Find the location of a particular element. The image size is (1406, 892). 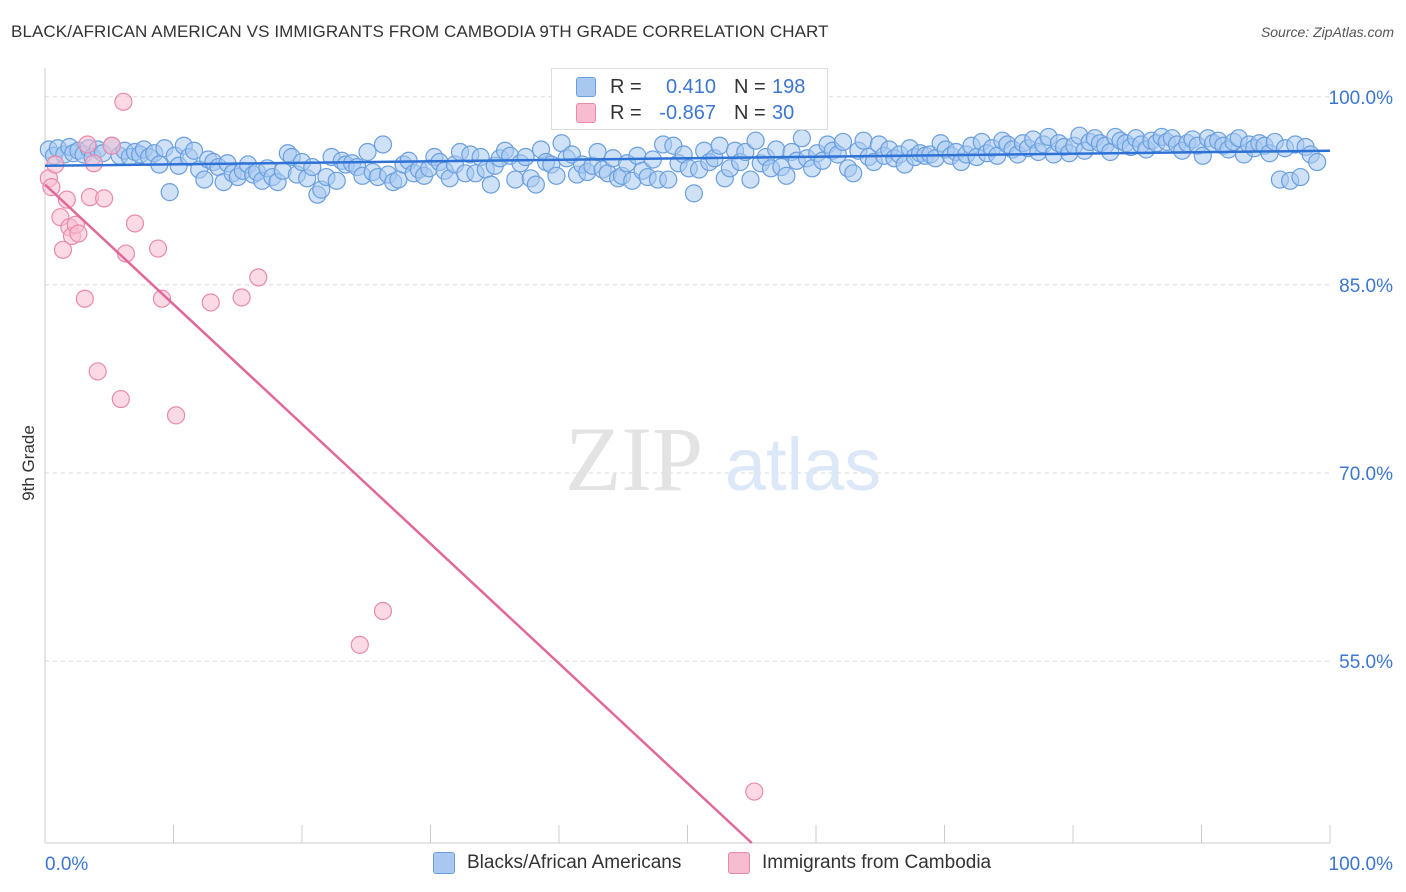

watermark-atlas: atlas is located at coordinates (803, 464).